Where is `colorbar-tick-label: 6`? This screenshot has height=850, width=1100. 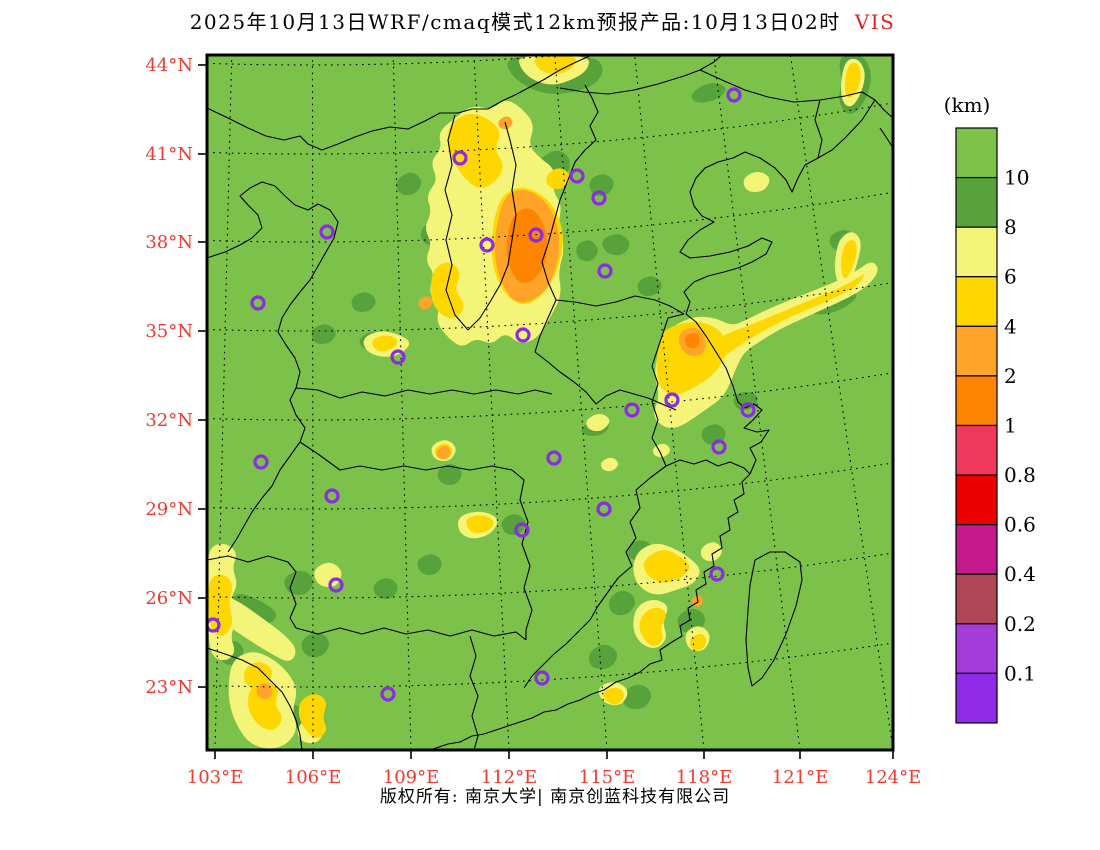
colorbar-tick-label: 6 is located at coordinates (1010, 277).